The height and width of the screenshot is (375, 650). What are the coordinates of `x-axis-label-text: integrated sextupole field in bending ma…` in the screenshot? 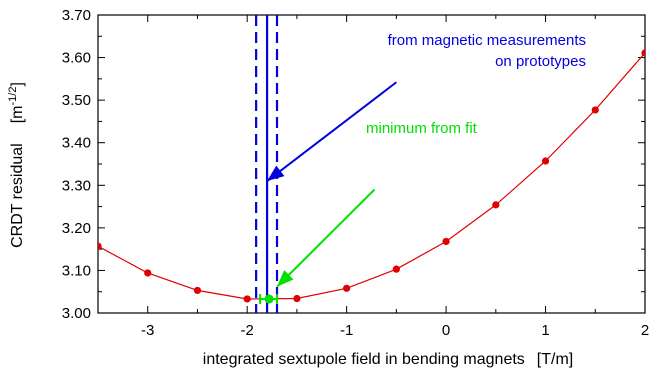 It's located at (364, 359).